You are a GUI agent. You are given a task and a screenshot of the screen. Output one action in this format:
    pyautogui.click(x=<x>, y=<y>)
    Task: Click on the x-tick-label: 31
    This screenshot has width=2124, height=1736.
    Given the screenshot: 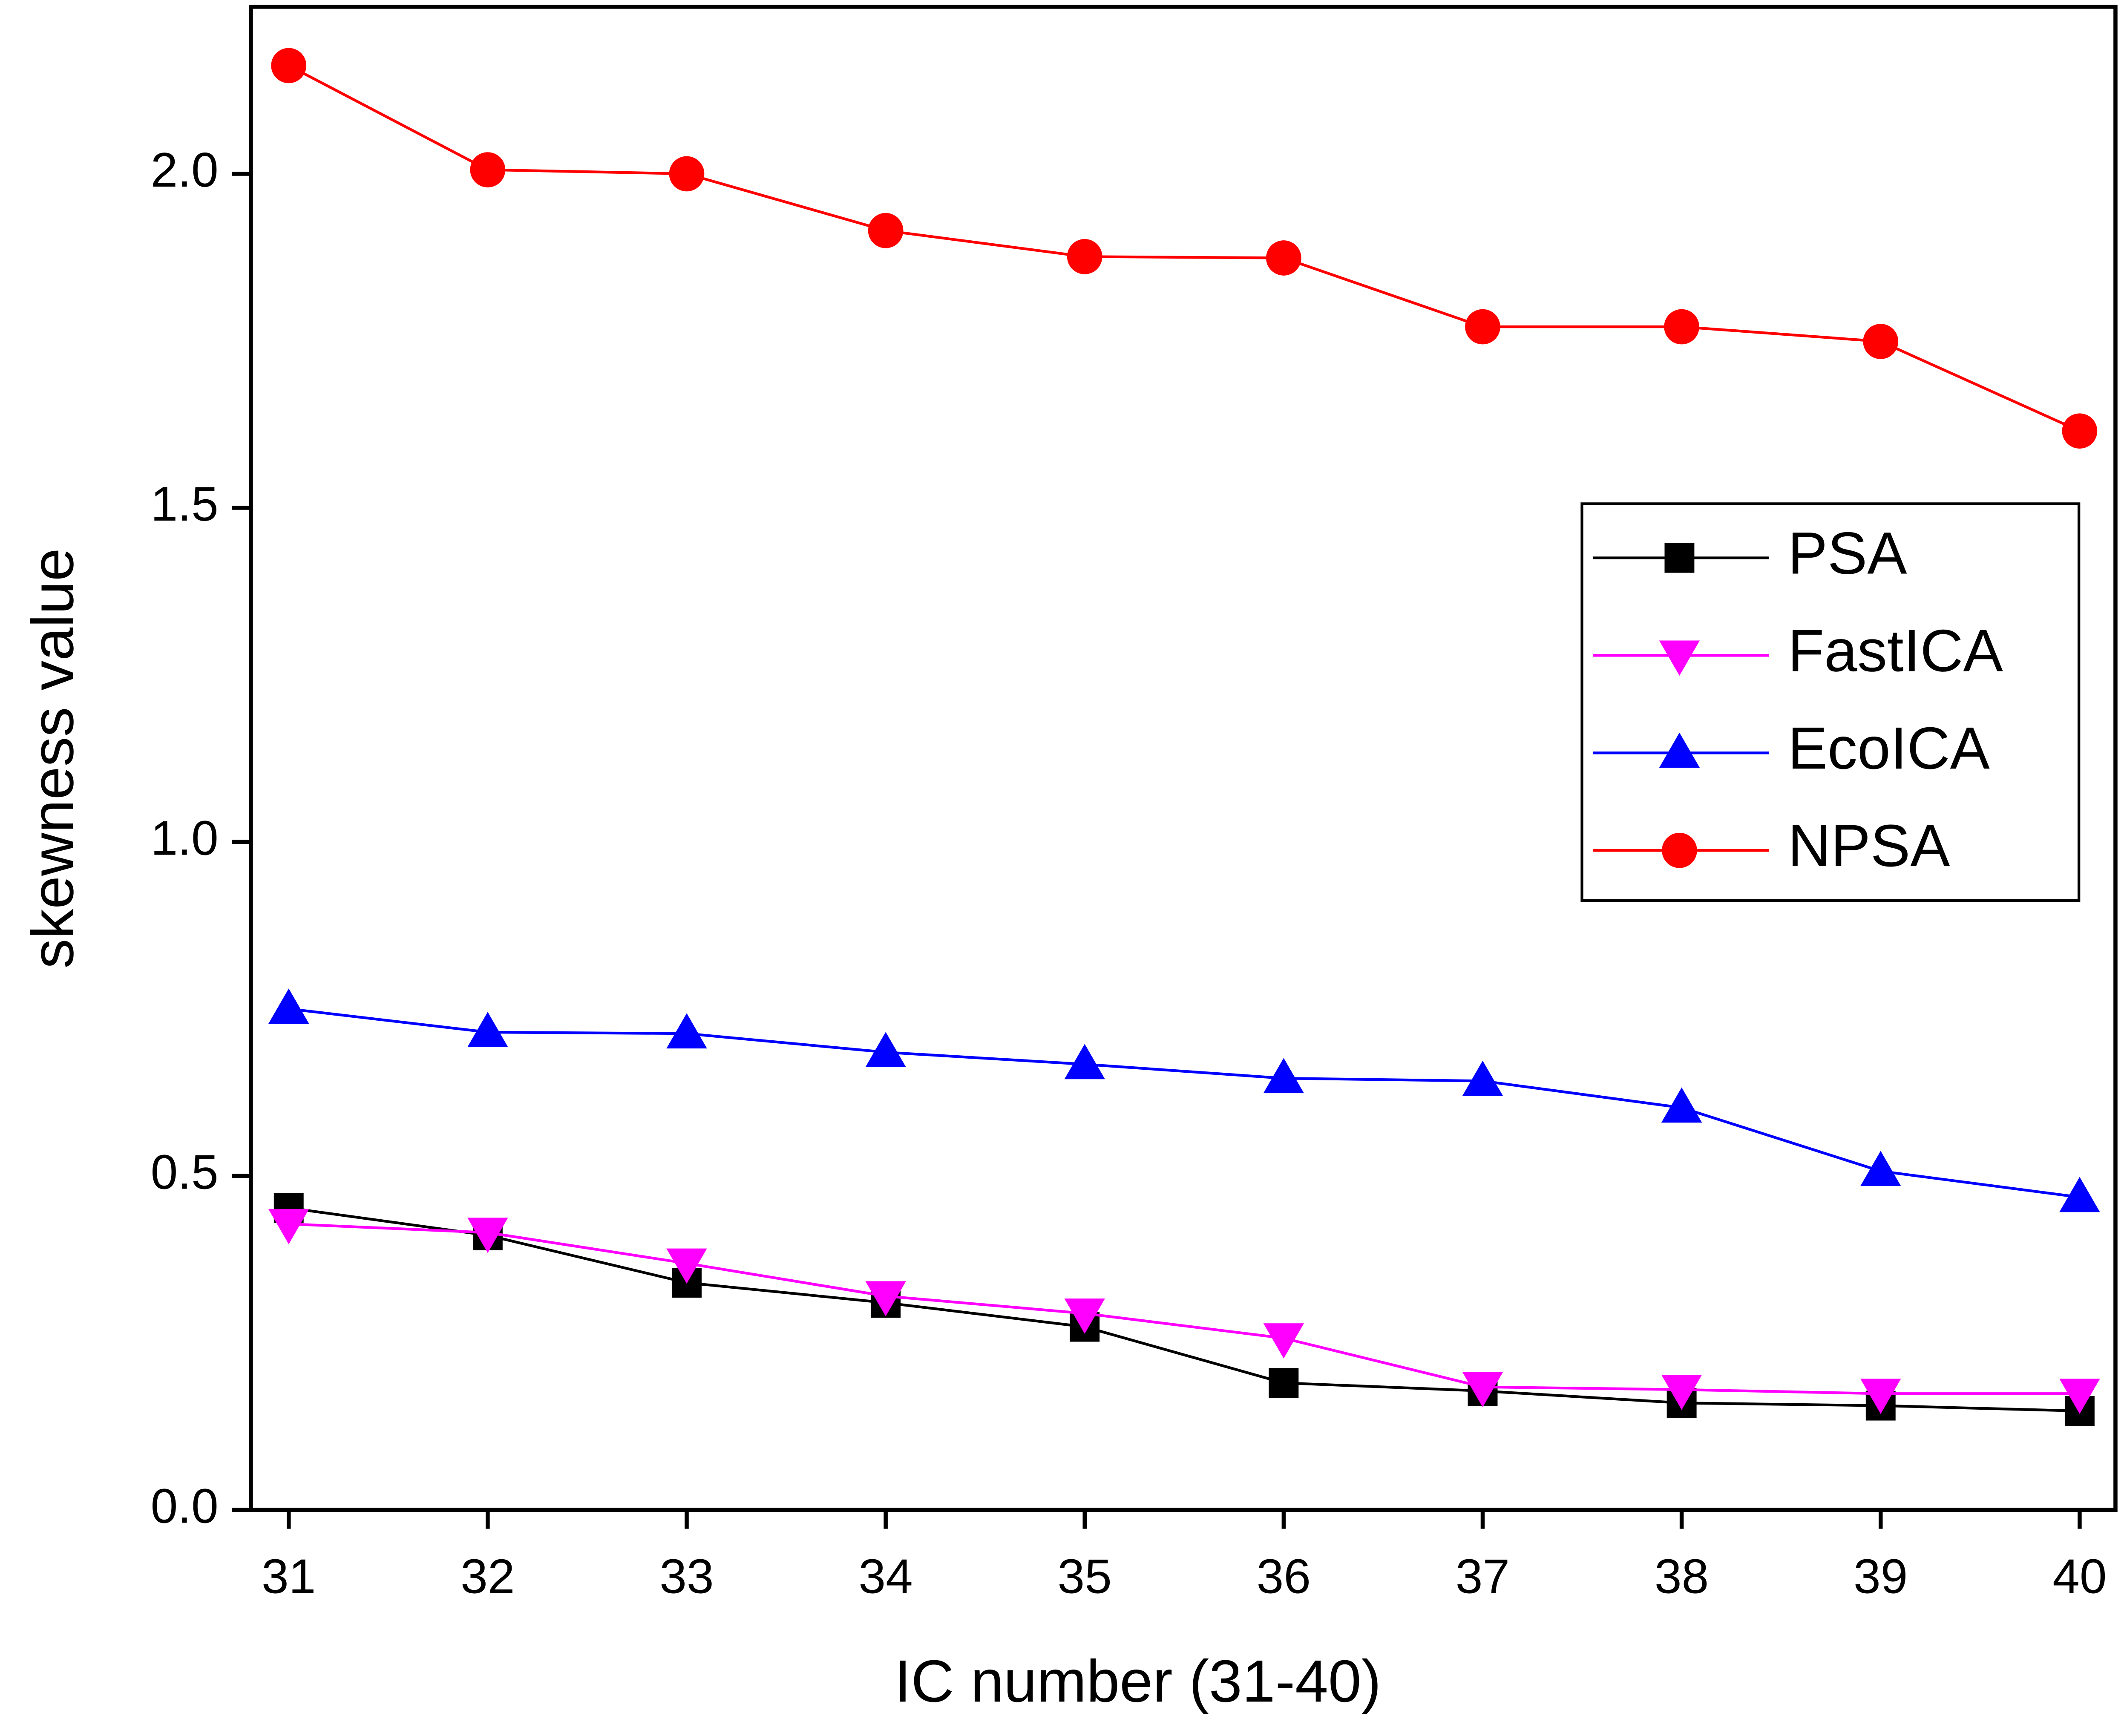 What is the action you would take?
    pyautogui.click(x=289, y=1576)
    